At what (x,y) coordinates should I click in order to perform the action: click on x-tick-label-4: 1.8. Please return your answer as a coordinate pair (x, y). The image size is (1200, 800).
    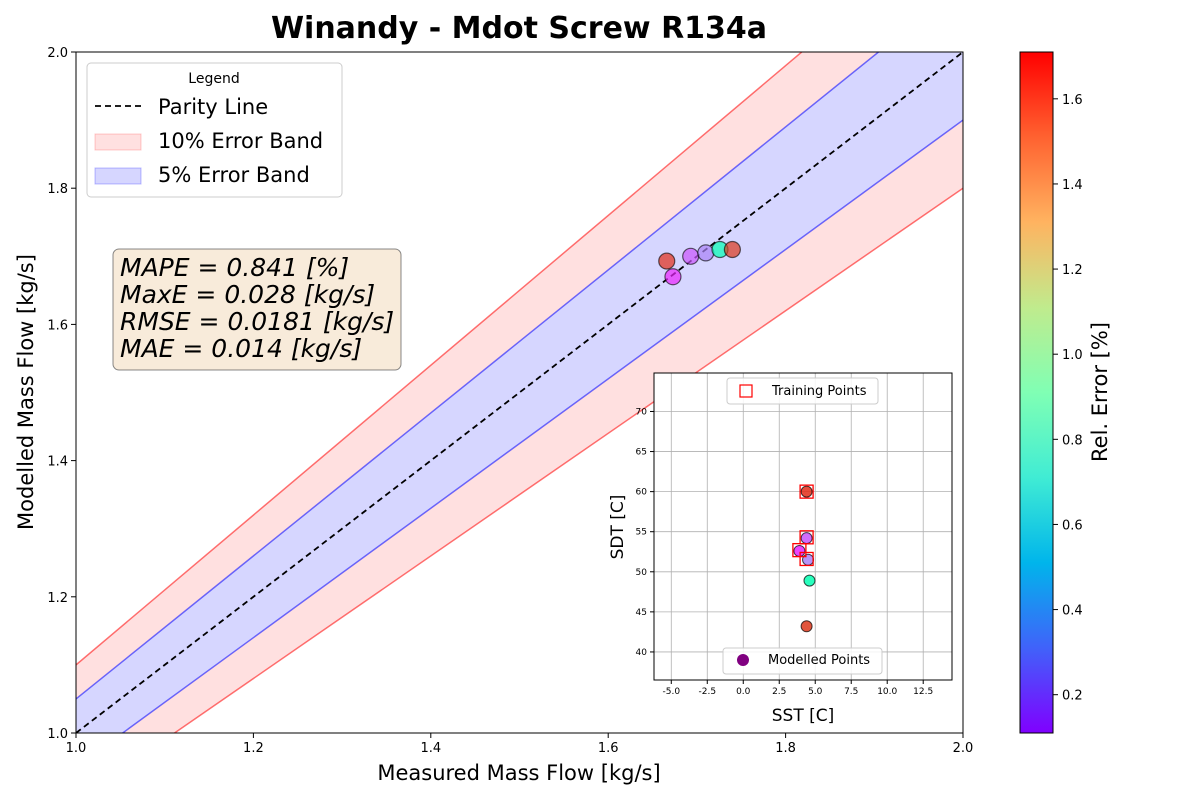
    Looking at the image, I should click on (785, 748).